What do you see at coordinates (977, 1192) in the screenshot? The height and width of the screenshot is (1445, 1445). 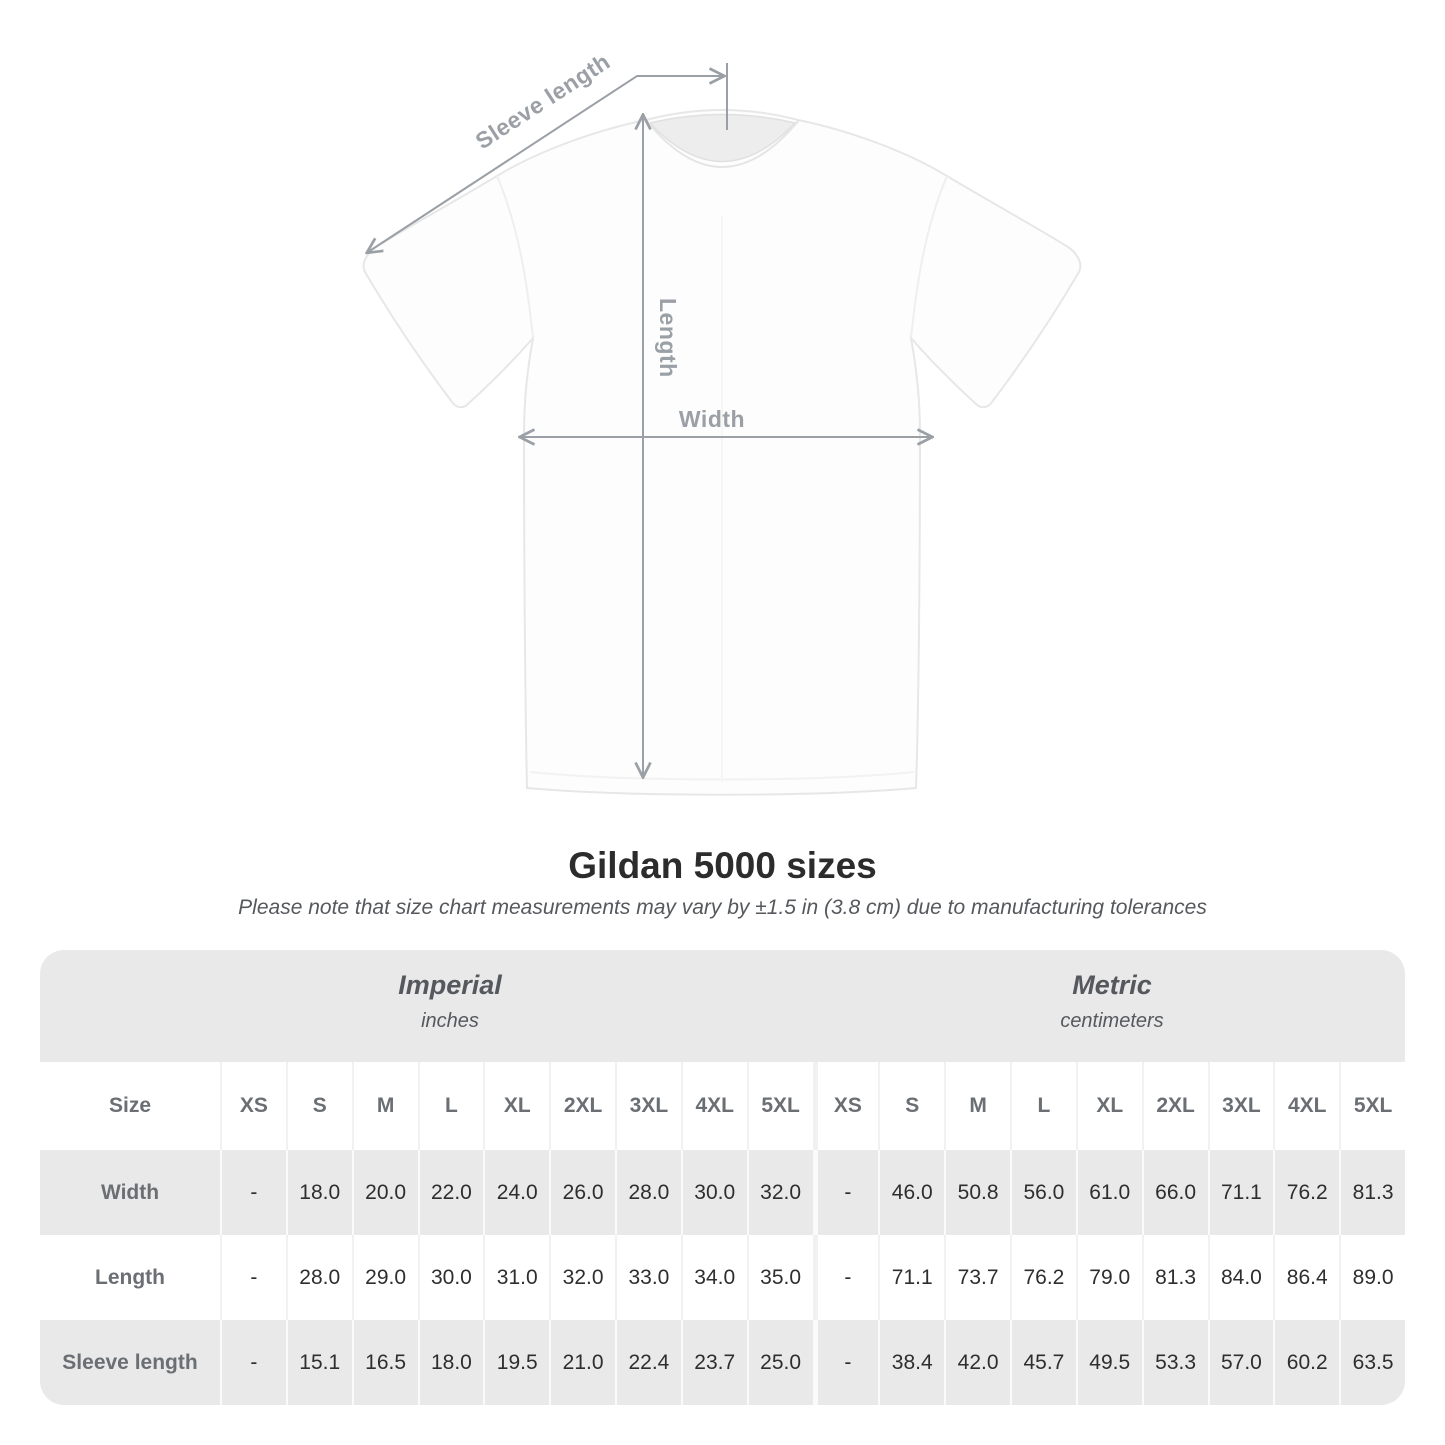 I see `width-value-cell: 50.8` at bounding box center [977, 1192].